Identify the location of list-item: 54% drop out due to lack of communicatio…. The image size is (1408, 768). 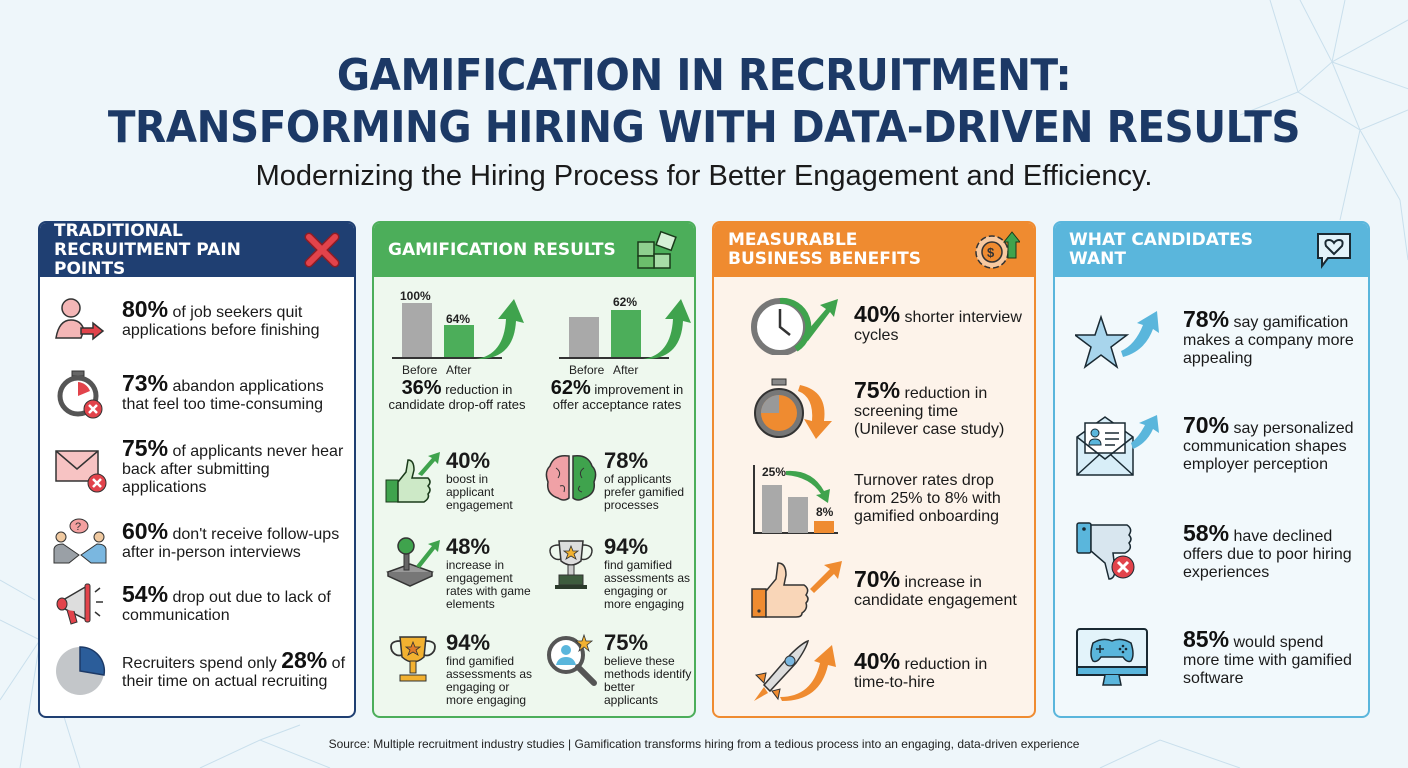
(199, 605).